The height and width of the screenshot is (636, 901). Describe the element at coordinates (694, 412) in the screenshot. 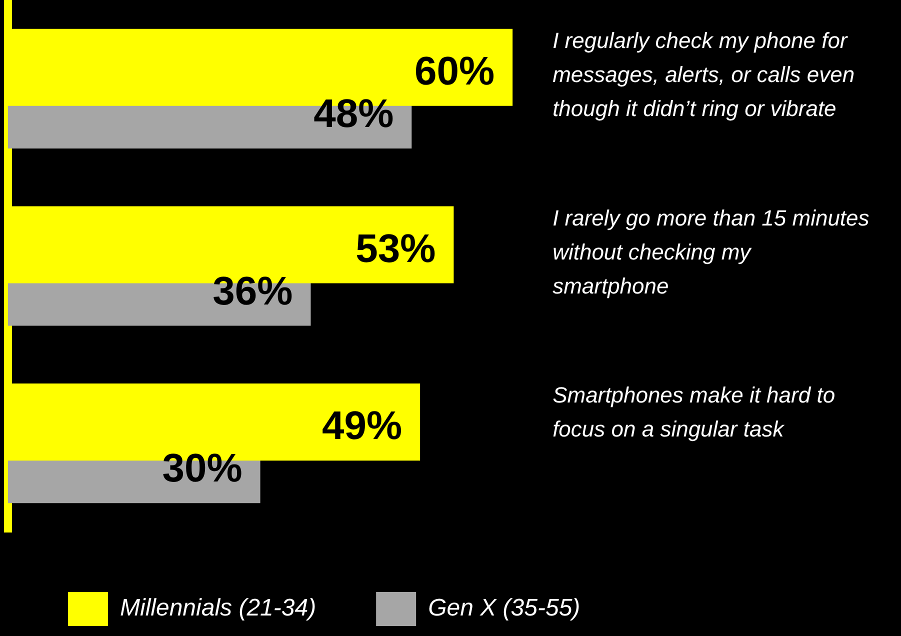

I see `y-tick-label: Smartphones make it hard to focus on a singular task` at that location.